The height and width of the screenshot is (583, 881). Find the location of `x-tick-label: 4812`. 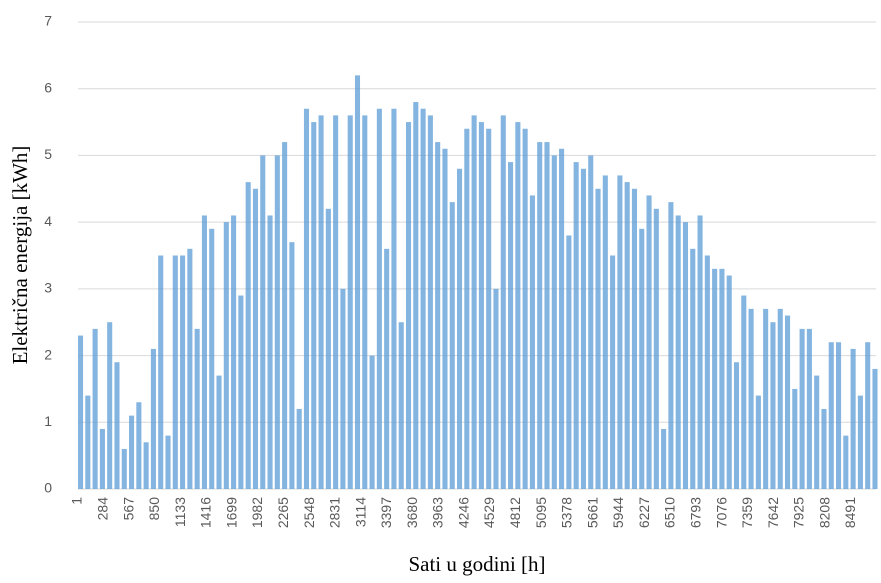

x-tick-label: 4812 is located at coordinates (515, 512).